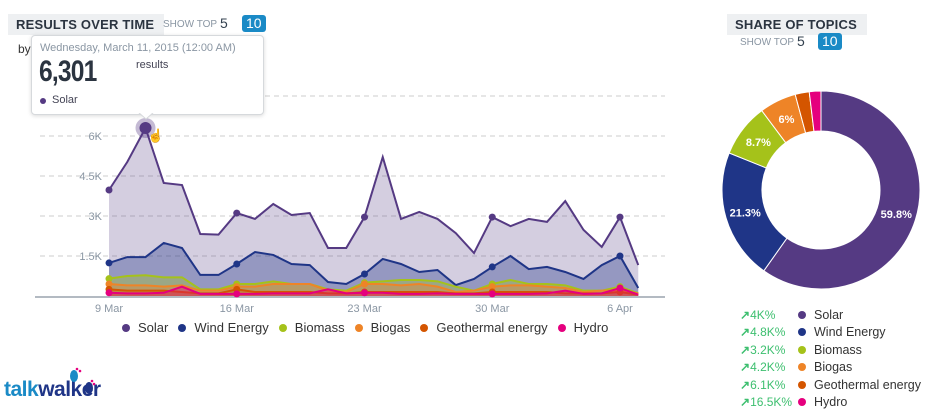 This screenshot has height=411, width=930. I want to click on share-show-top-5-button: 5, so click(801, 41).